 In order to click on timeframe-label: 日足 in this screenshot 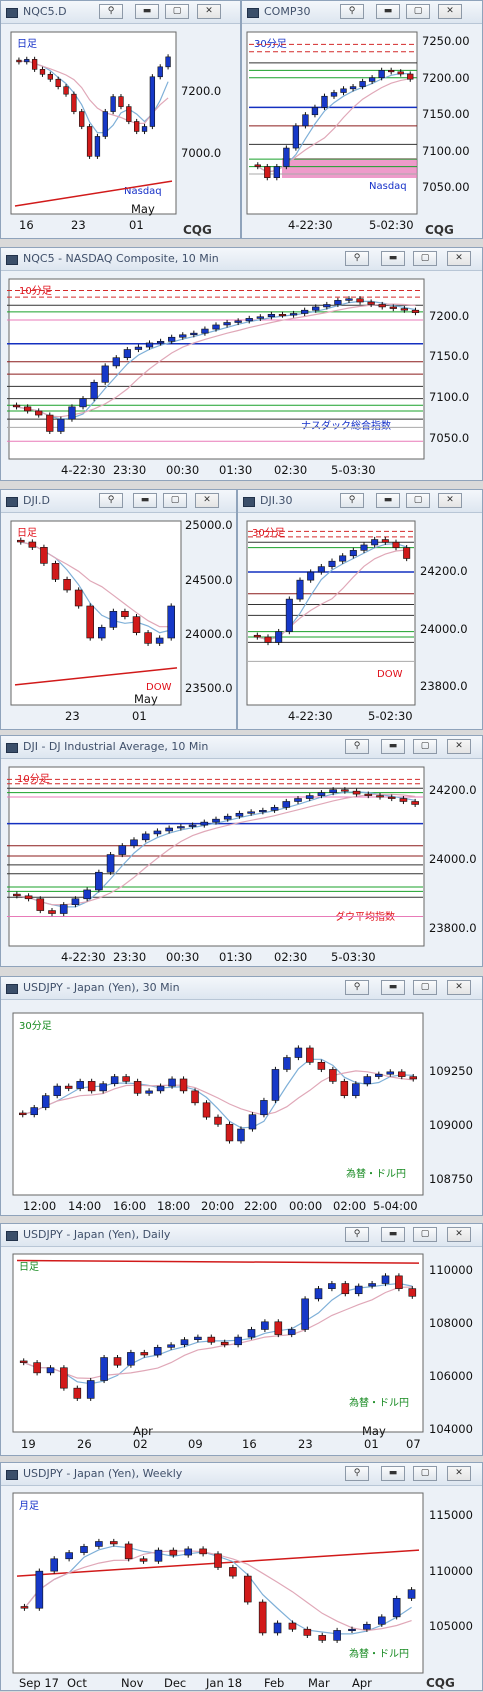, I will do `click(27, 533)`.